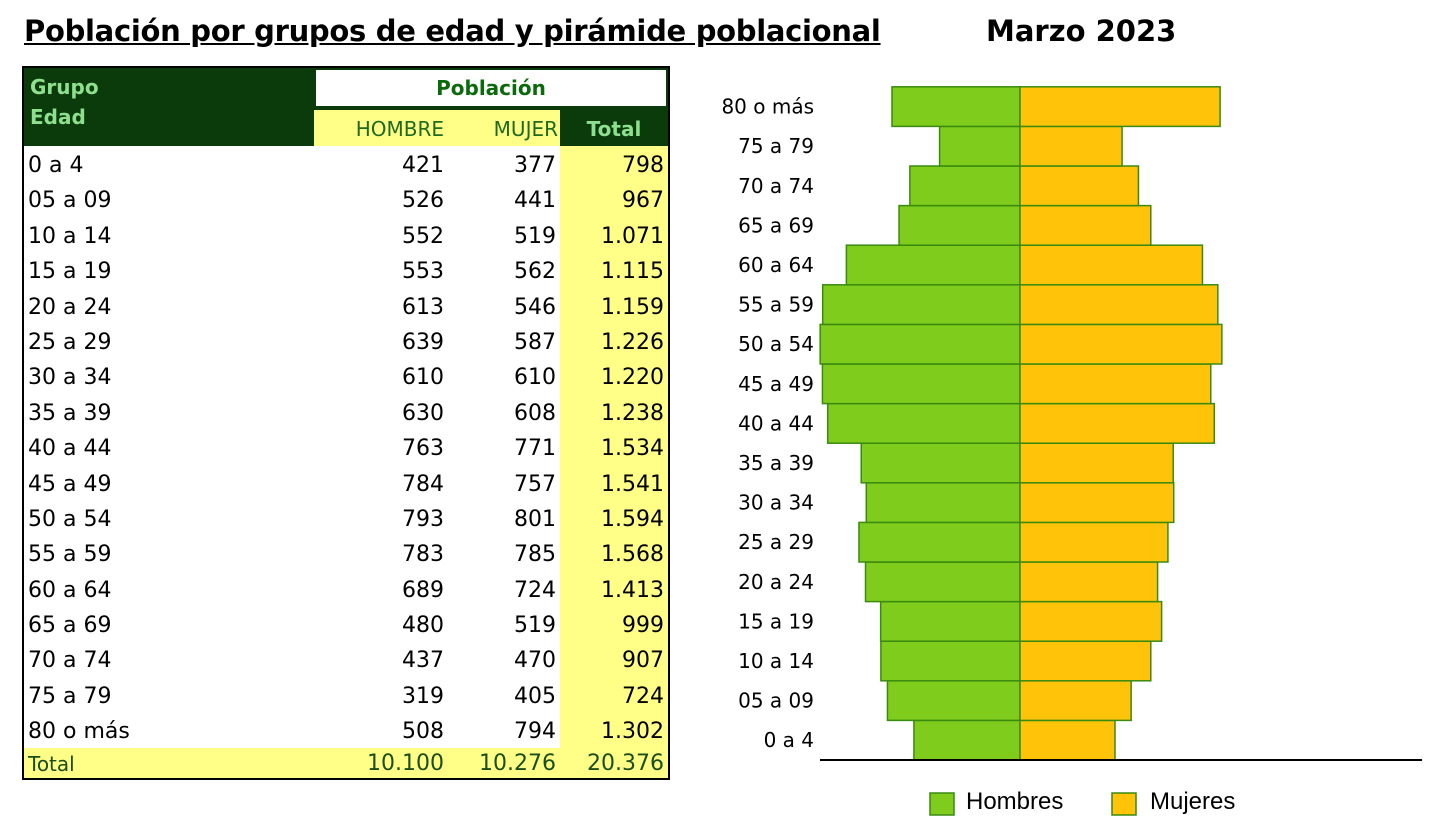  I want to click on table-row: 80 o más 508 794 1.302, so click(346, 731).